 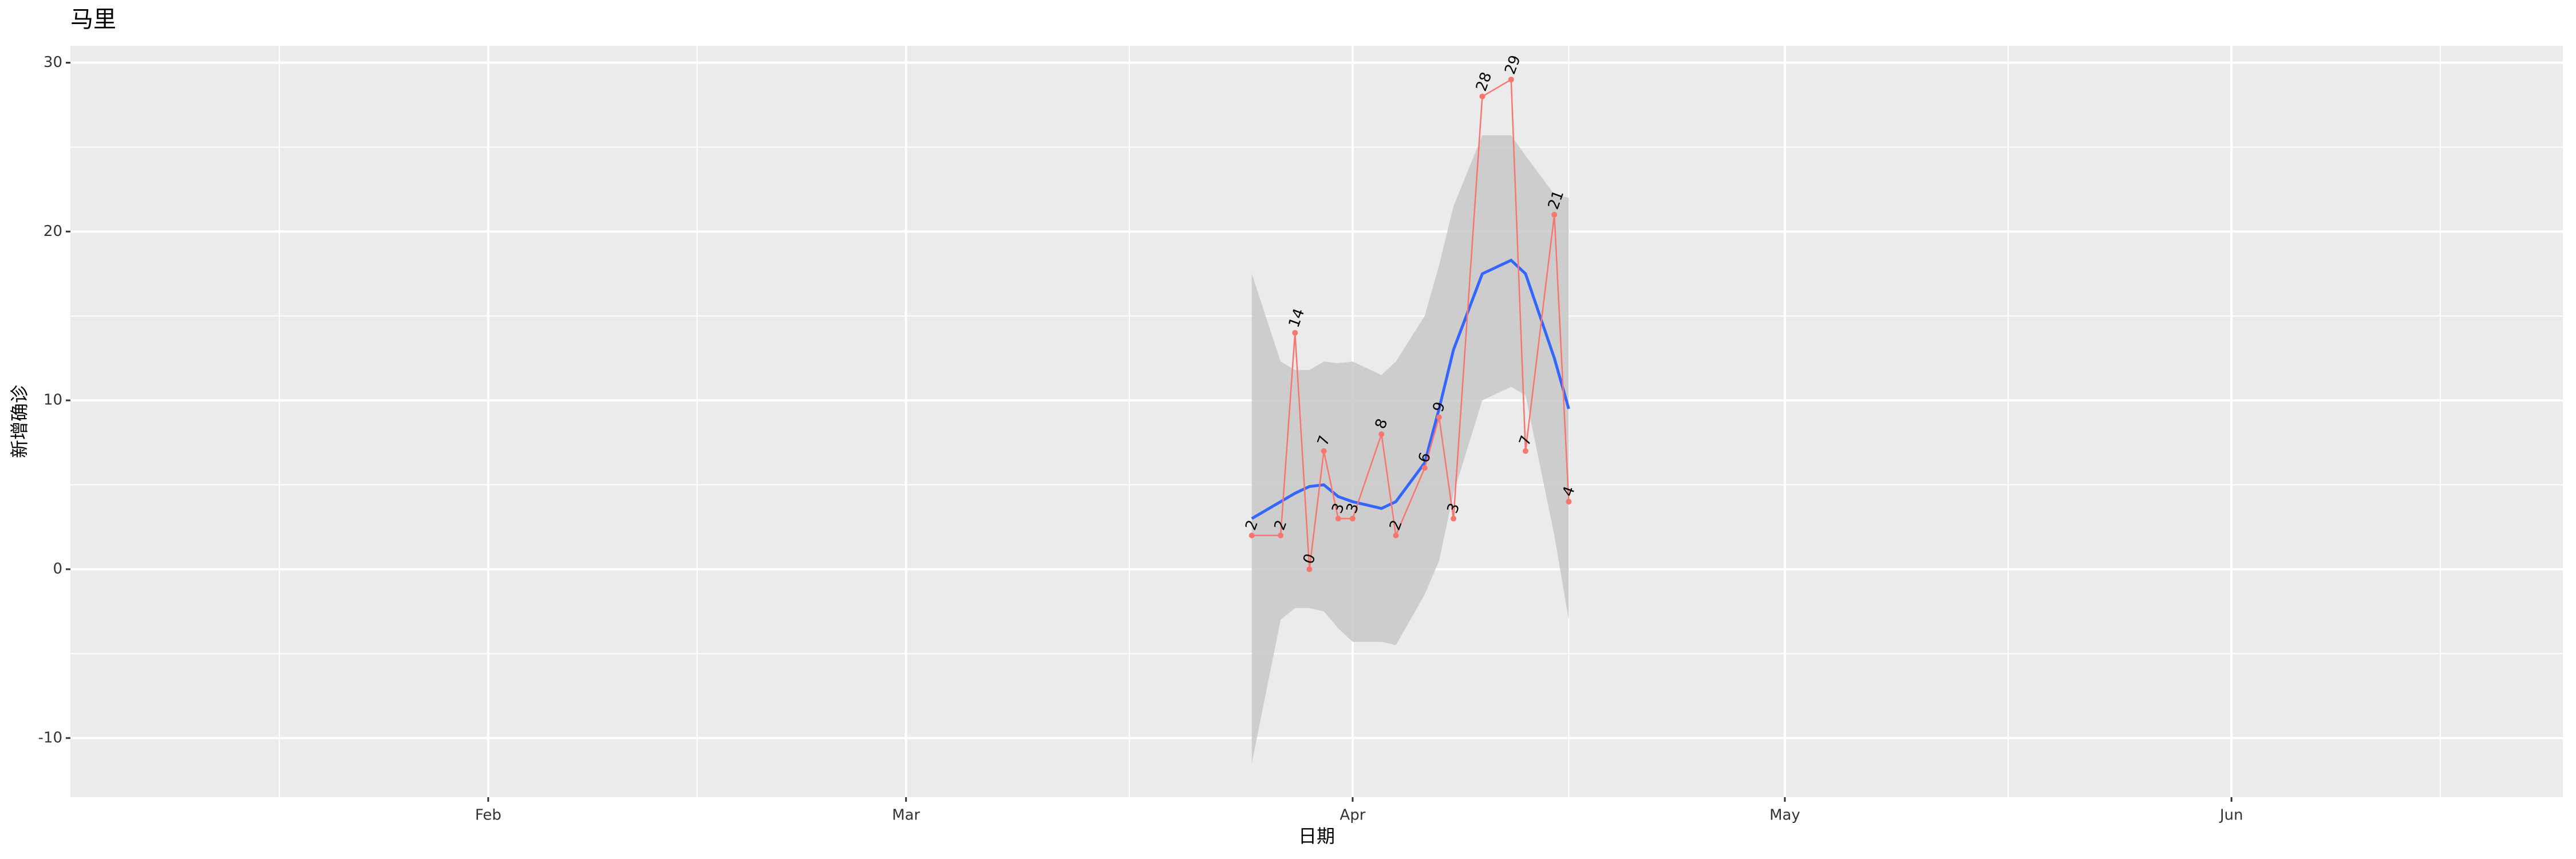 I want to click on y-tick-label: 0, so click(x=57, y=568).